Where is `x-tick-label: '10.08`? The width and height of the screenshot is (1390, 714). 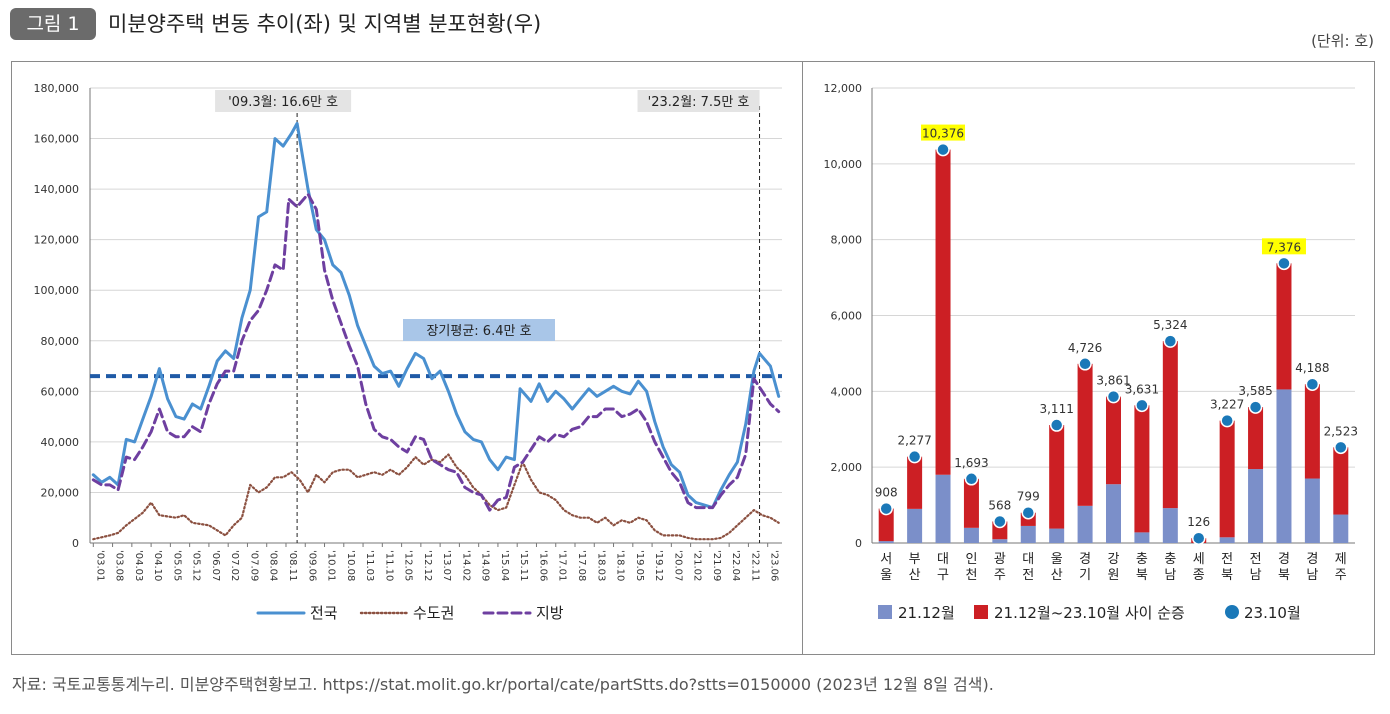 x-tick-label: '10.08 is located at coordinates (350, 565).